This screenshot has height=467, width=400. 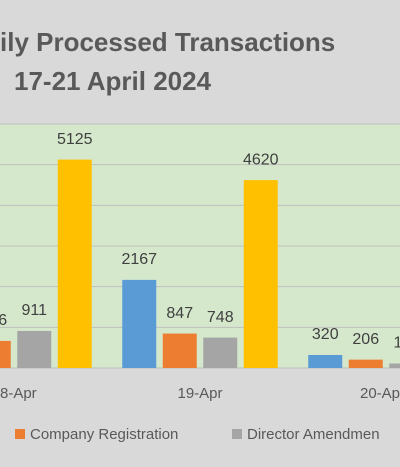 What do you see at coordinates (139, 259) in the screenshot?
I see `value-label: 2167` at bounding box center [139, 259].